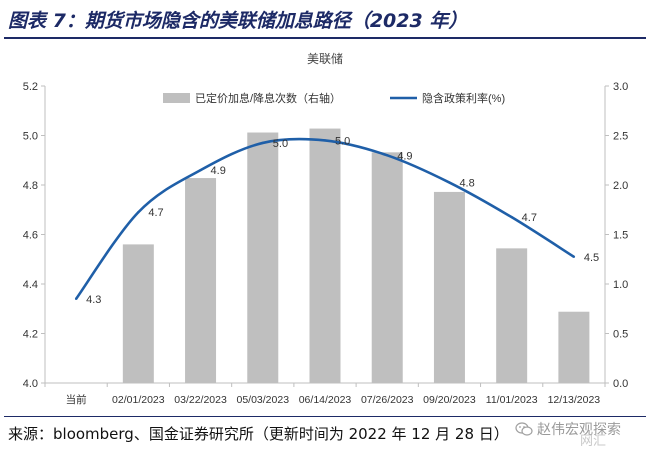  I want to click on x-tick-label: 02/01/2023, so click(138, 400).